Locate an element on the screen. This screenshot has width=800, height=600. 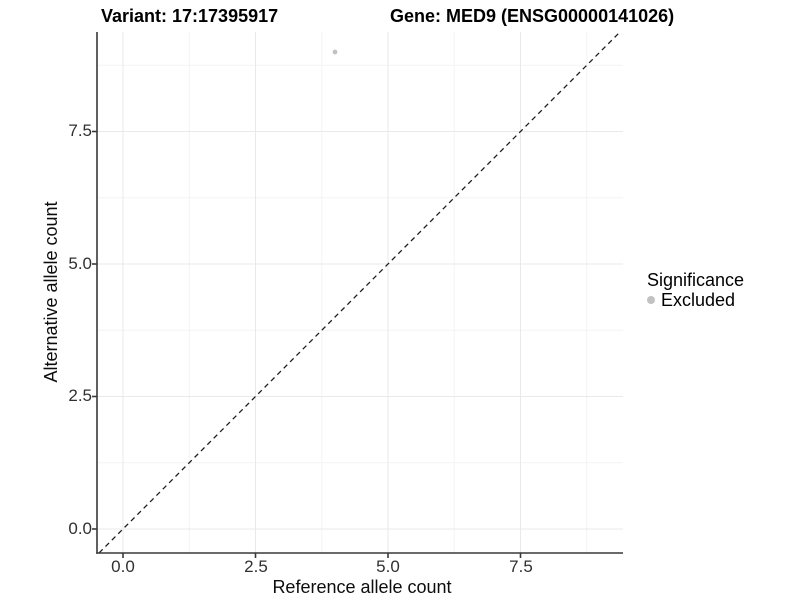
x-tick-label-7-5: 7.5 is located at coordinates (521, 566).